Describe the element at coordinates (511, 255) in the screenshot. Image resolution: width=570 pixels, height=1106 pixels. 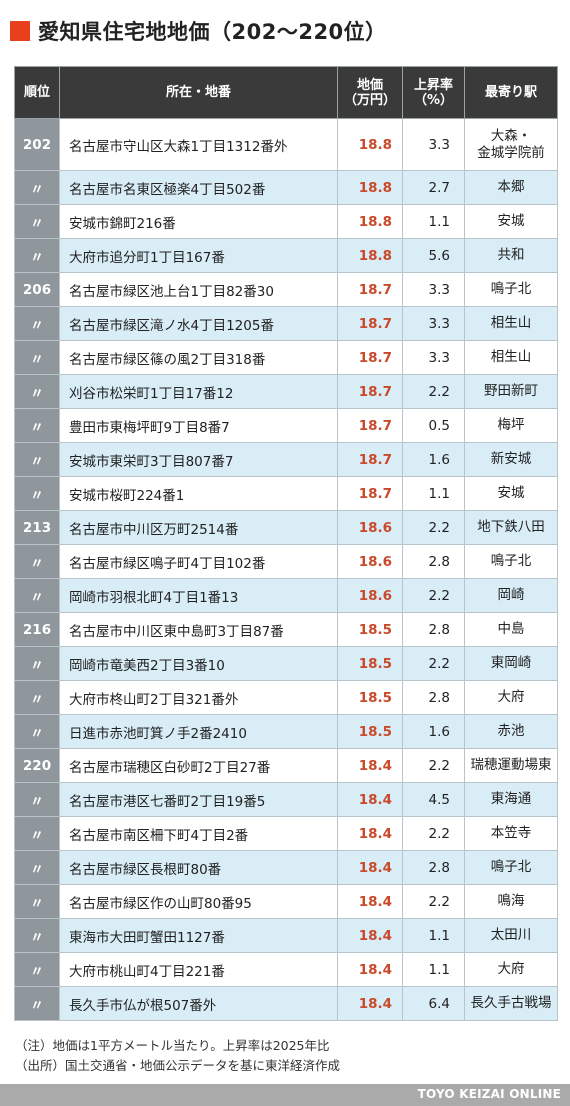
I see `station-cell: 共和` at that location.